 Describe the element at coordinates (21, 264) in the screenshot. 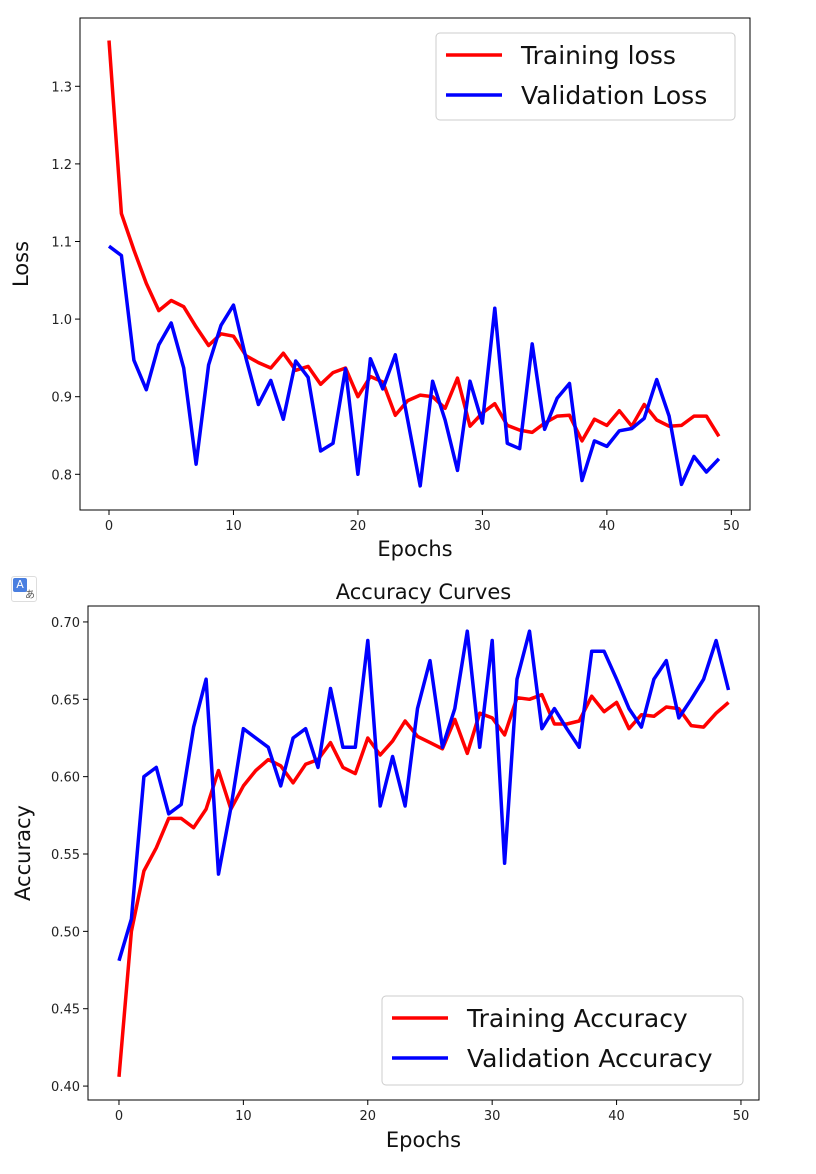

I see `y-axis-label: Loss` at that location.